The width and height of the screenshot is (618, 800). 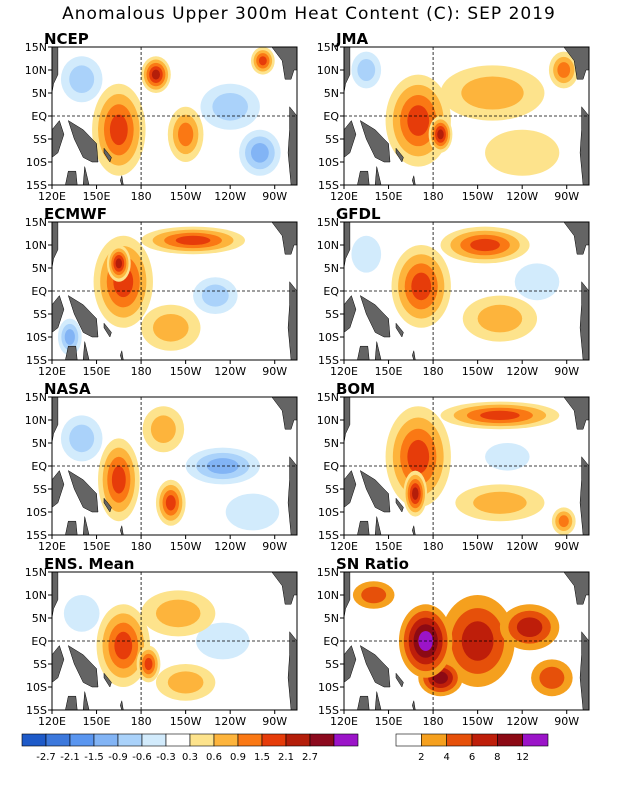 What do you see at coordinates (446, 757) in the screenshot?
I see `sn-colorbar-label: 4` at bounding box center [446, 757].